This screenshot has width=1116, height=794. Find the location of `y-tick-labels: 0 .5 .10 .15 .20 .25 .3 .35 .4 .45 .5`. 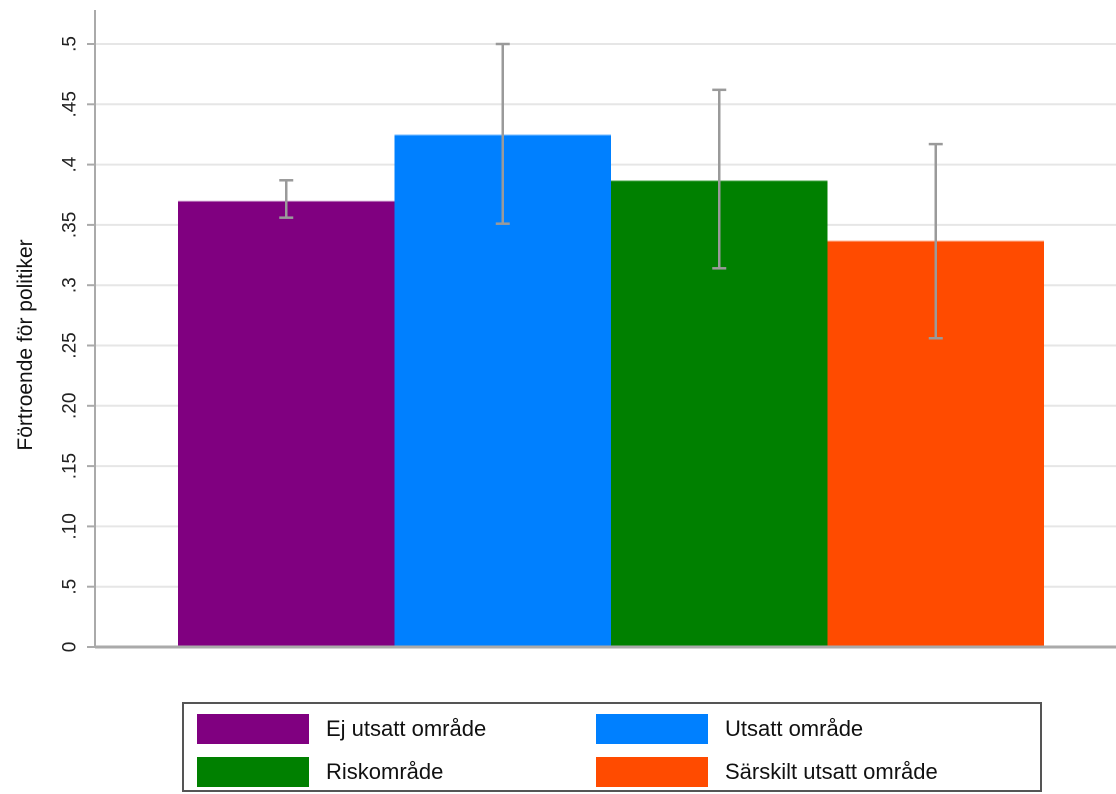

y-tick-labels: 0 .5 .10 .15 .20 .25 .3 .35 .4 .45 .5 is located at coordinates (77, 344).